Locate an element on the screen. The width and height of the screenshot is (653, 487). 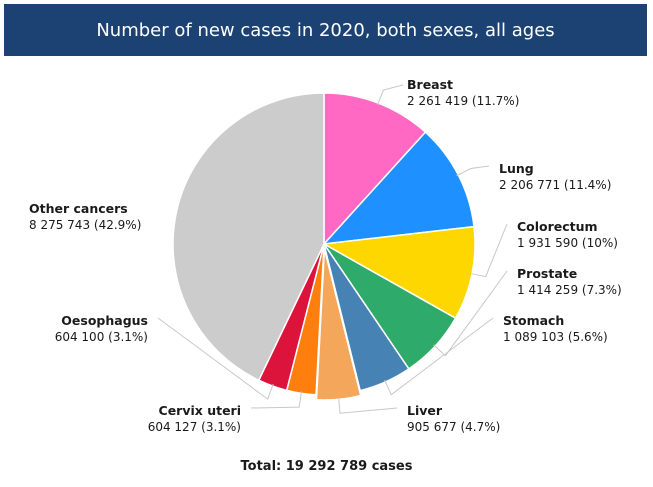
pie-slice-other-cancers is located at coordinates (248, 237).